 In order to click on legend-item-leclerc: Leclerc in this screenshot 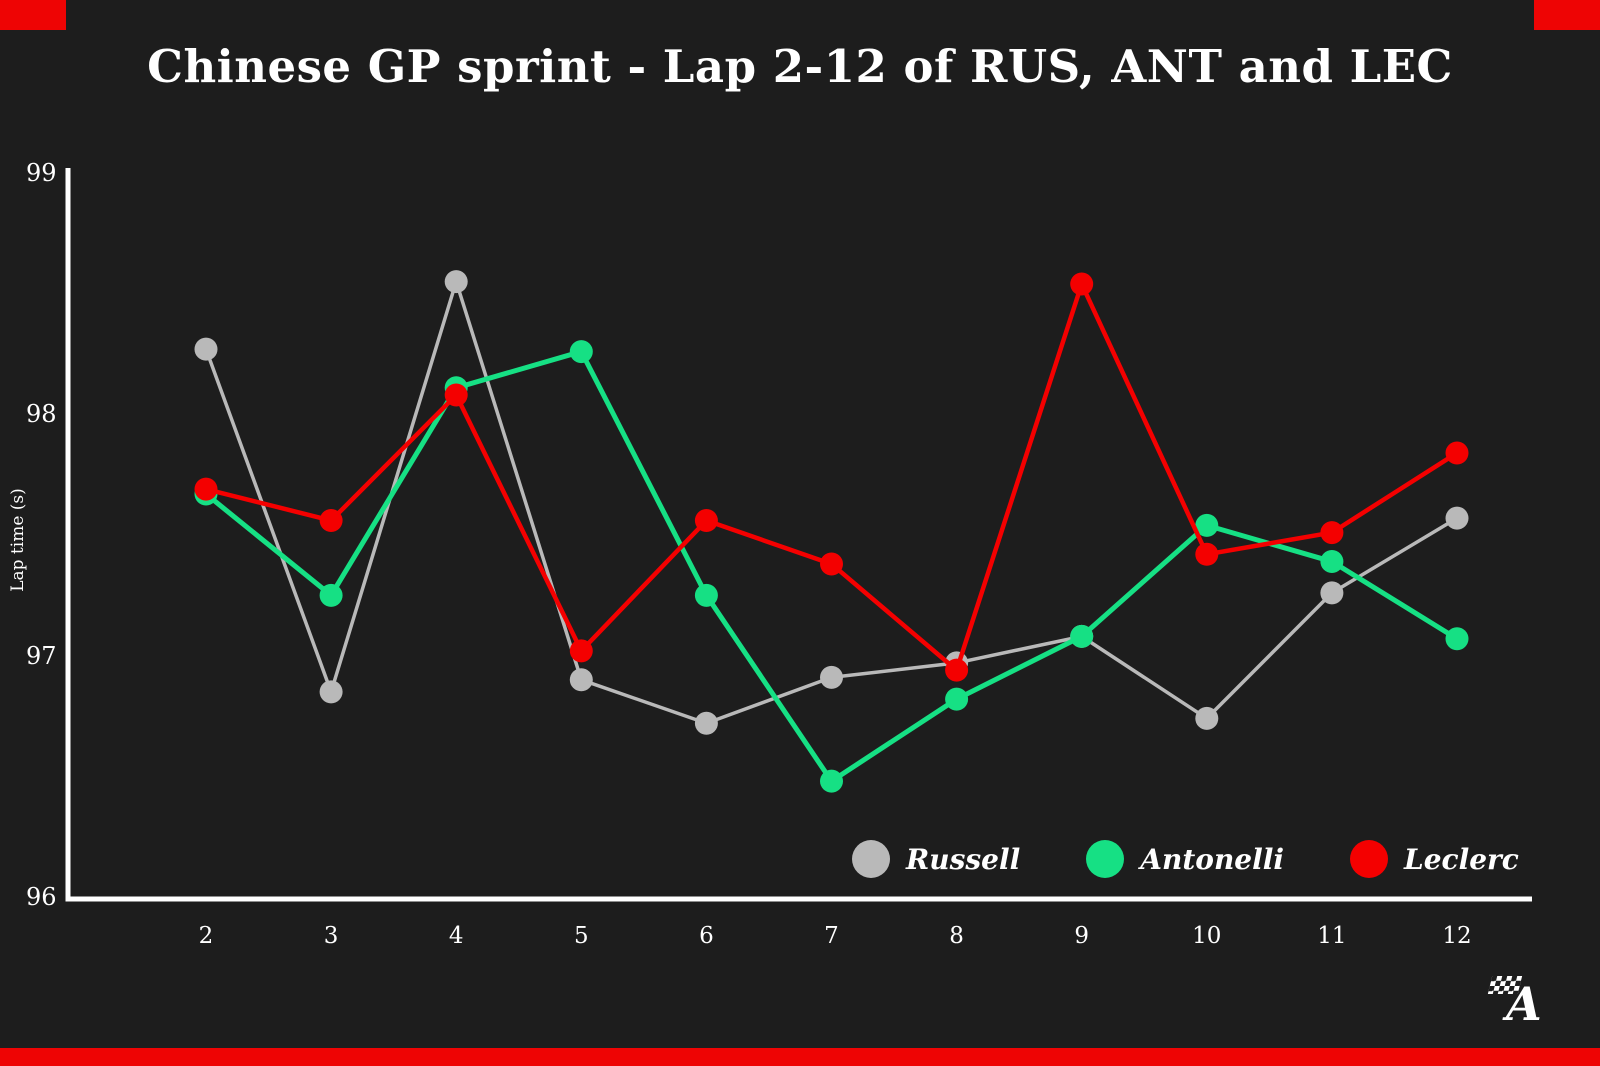, I will do `click(1434, 859)`.